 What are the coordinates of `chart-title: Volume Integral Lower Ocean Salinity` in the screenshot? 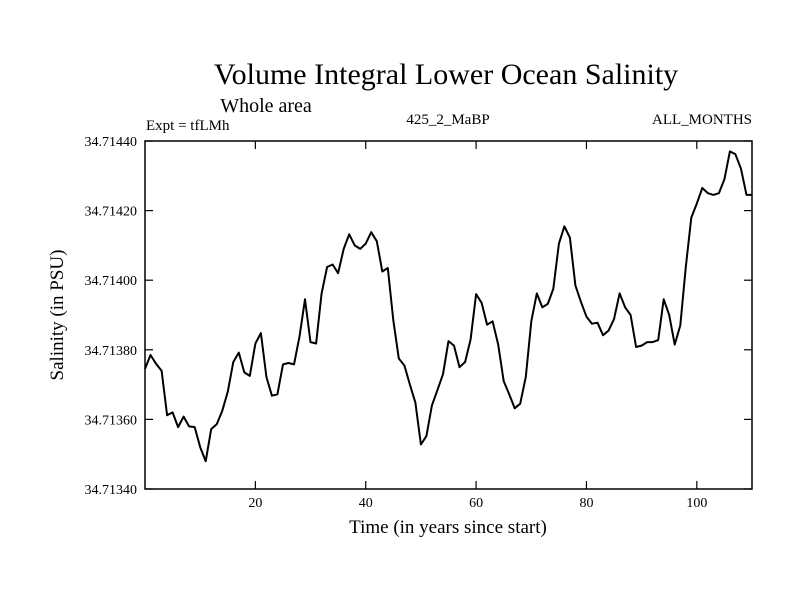 It's located at (446, 74).